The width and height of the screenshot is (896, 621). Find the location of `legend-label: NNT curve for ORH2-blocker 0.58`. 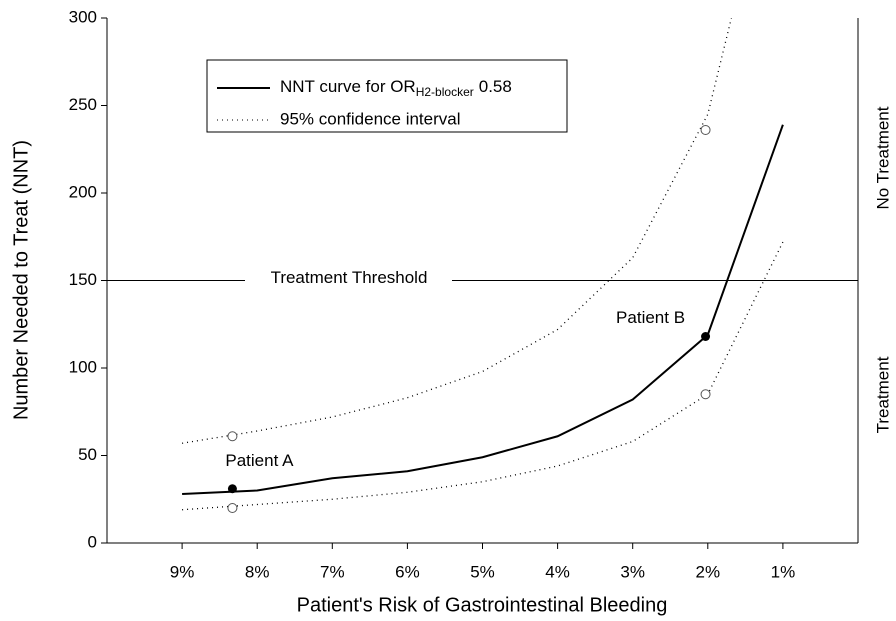

legend-label: NNT curve for ORH2-blocker 0.58 is located at coordinates (396, 88).